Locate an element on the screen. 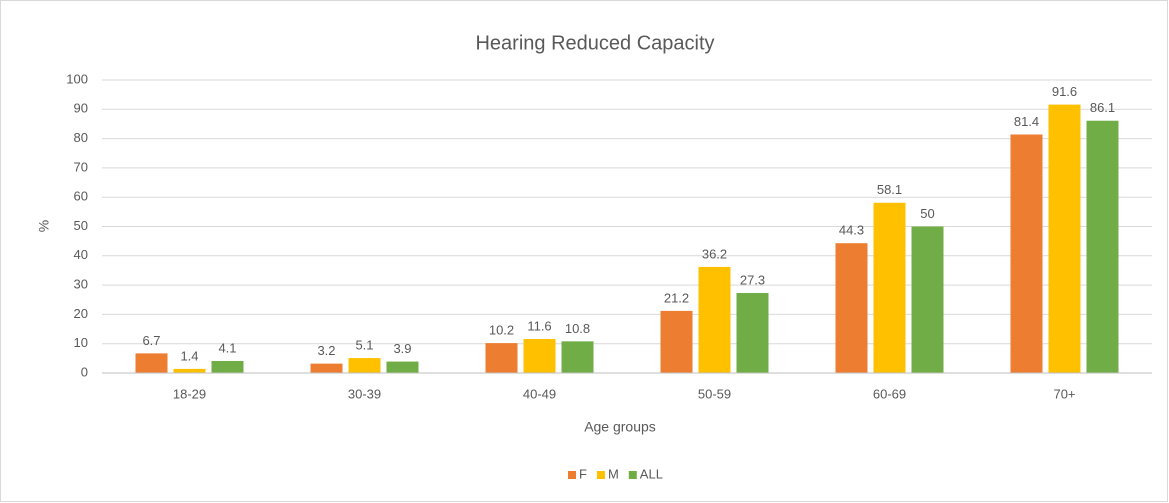 The image size is (1169, 503). y-tick-label: 90 is located at coordinates (81, 108).